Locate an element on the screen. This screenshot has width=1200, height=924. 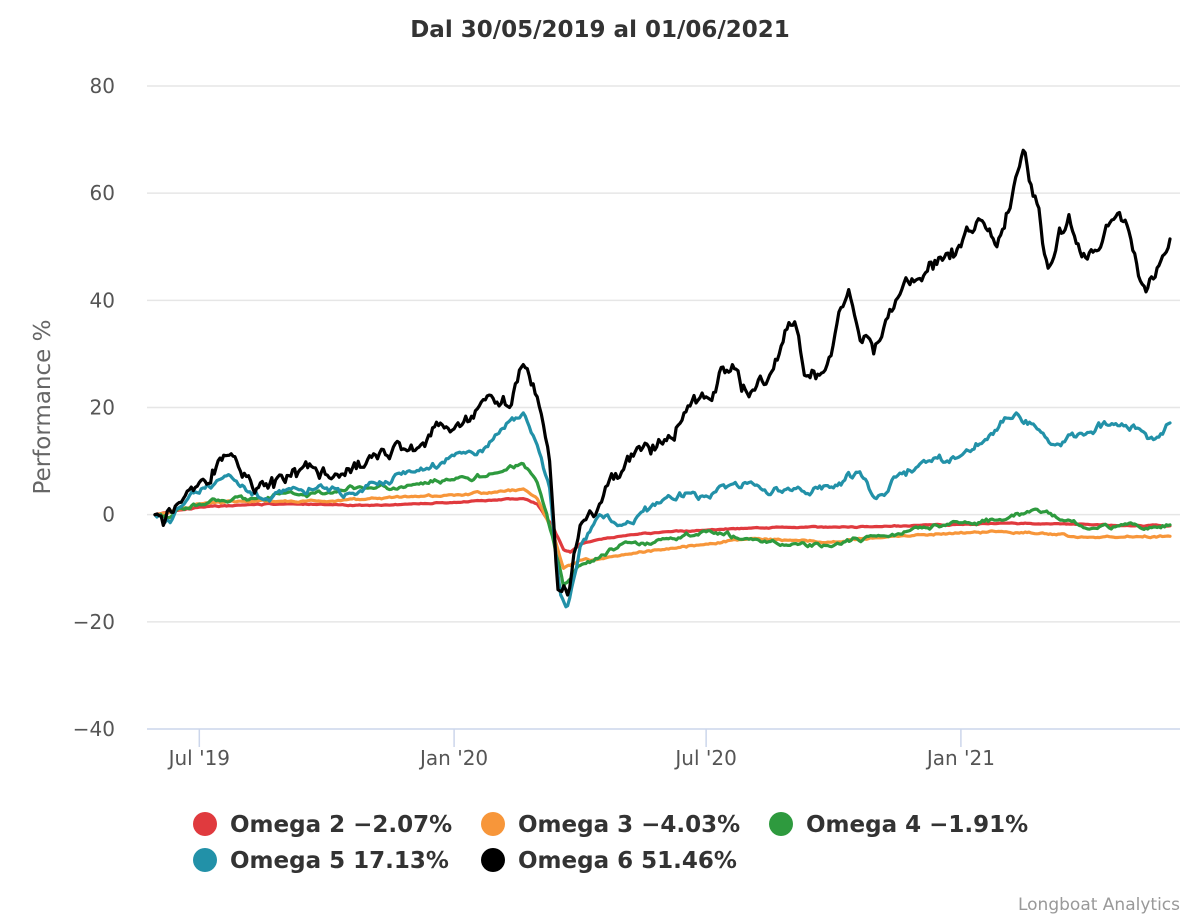
y-tick-label: 0 is located at coordinates (108, 515).